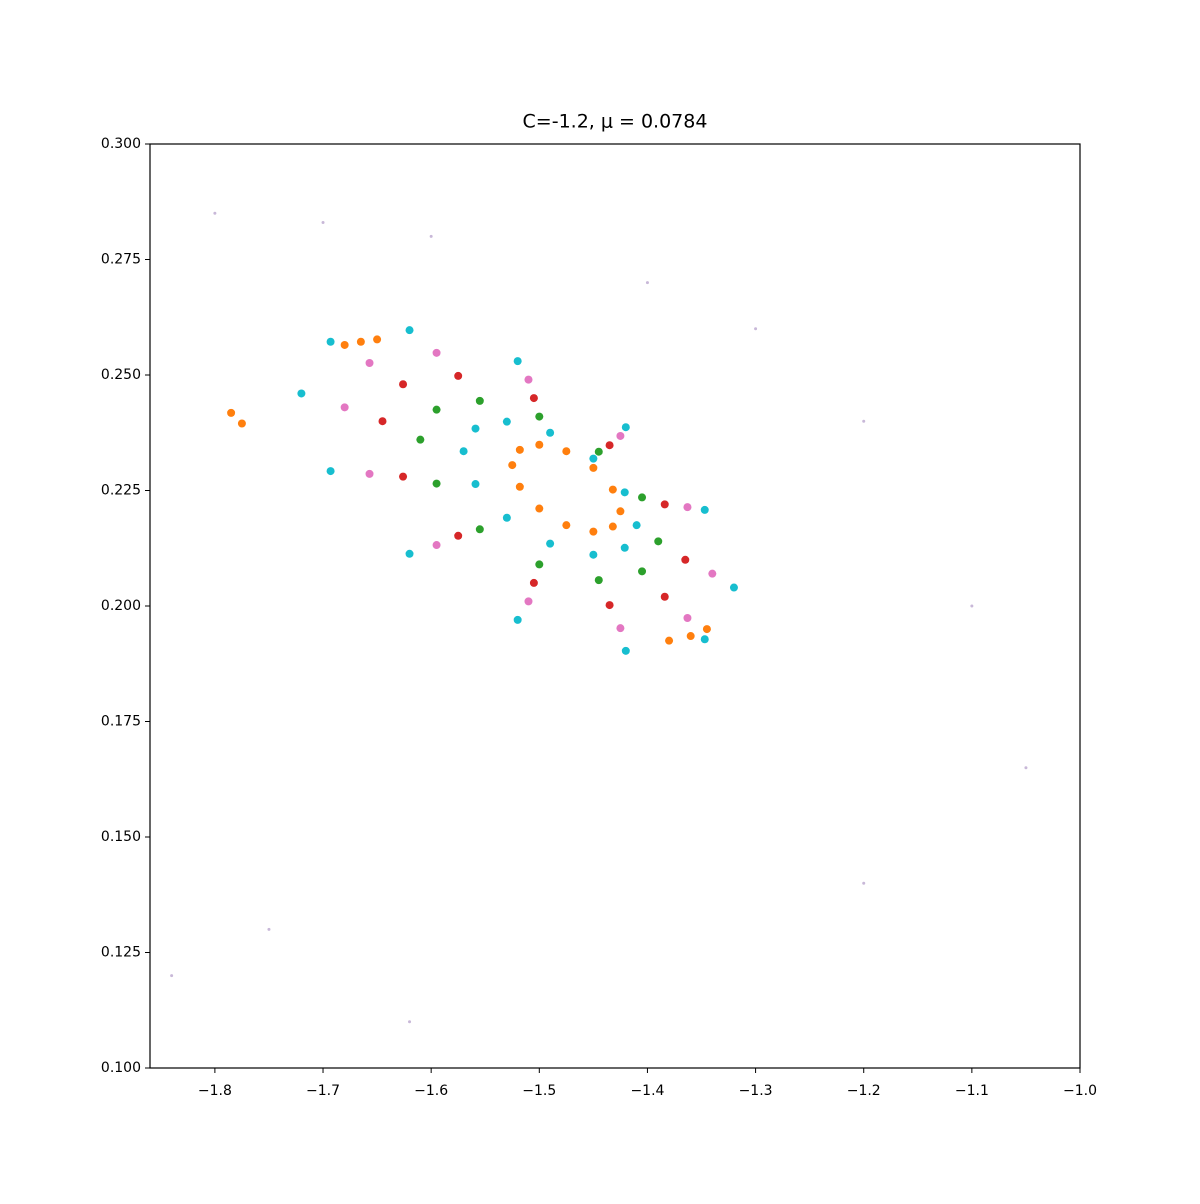  Describe the element at coordinates (121, 260) in the screenshot. I see `y-tick-label: 0.275` at that location.